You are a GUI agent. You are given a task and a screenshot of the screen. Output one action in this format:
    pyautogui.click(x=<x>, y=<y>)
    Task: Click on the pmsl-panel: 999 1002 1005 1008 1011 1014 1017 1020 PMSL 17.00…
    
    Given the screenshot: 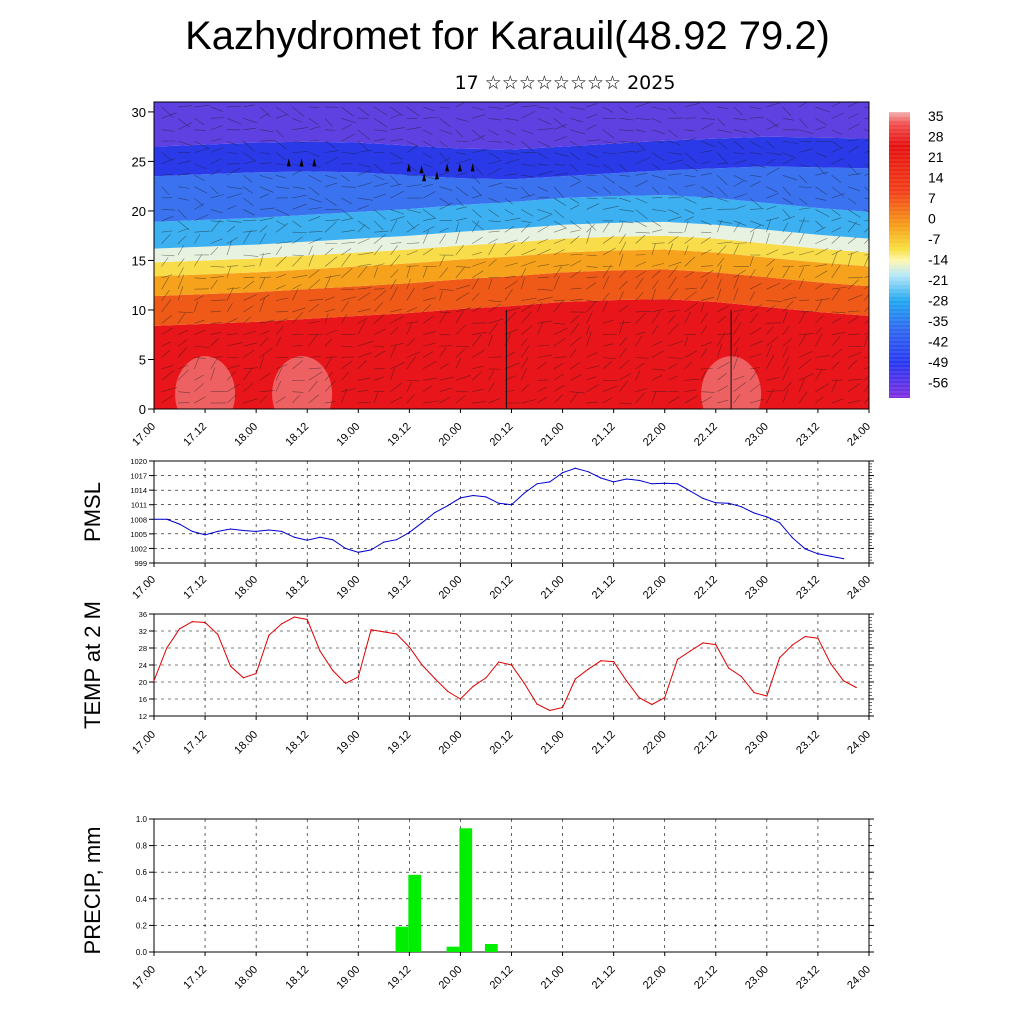 What is the action you would take?
    pyautogui.click(x=477, y=529)
    